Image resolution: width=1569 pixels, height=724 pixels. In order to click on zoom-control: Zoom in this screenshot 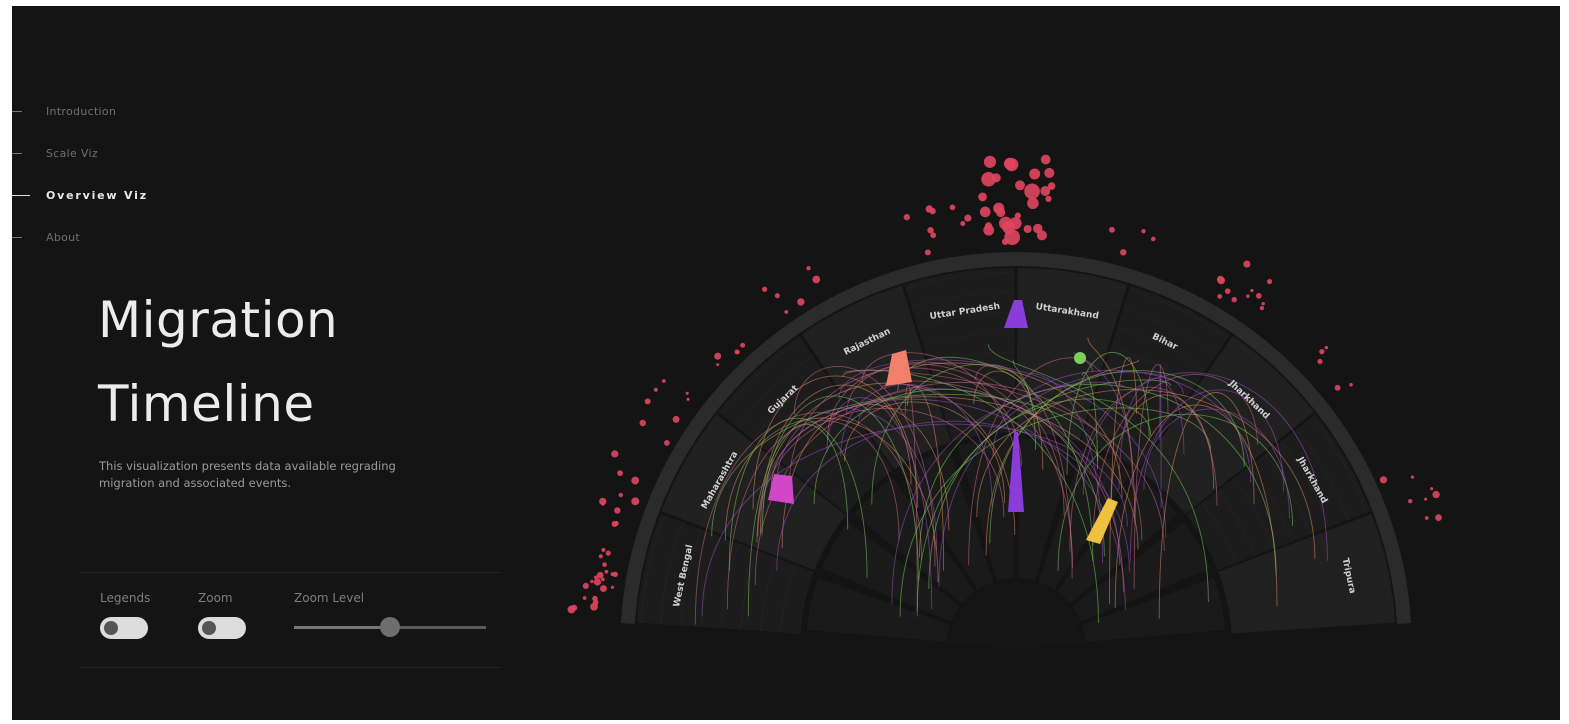, I will do `click(222, 615)`.